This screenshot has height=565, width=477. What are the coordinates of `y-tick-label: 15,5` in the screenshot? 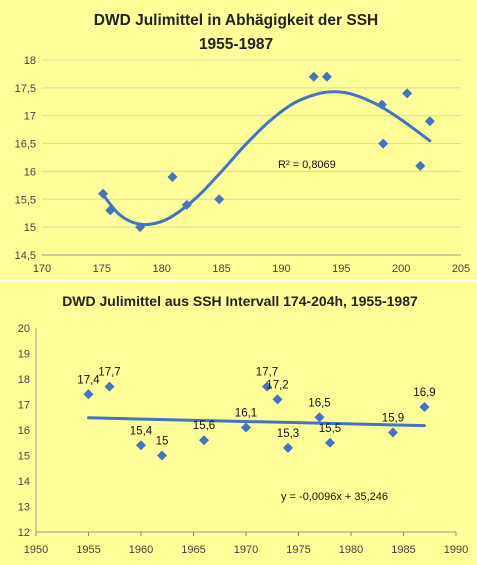 It's located at (25, 200).